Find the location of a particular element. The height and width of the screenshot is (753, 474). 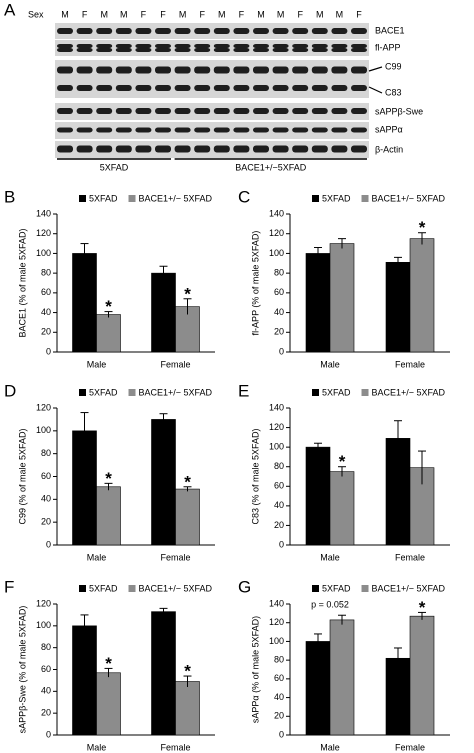

lane-label: M is located at coordinates (183, 14).